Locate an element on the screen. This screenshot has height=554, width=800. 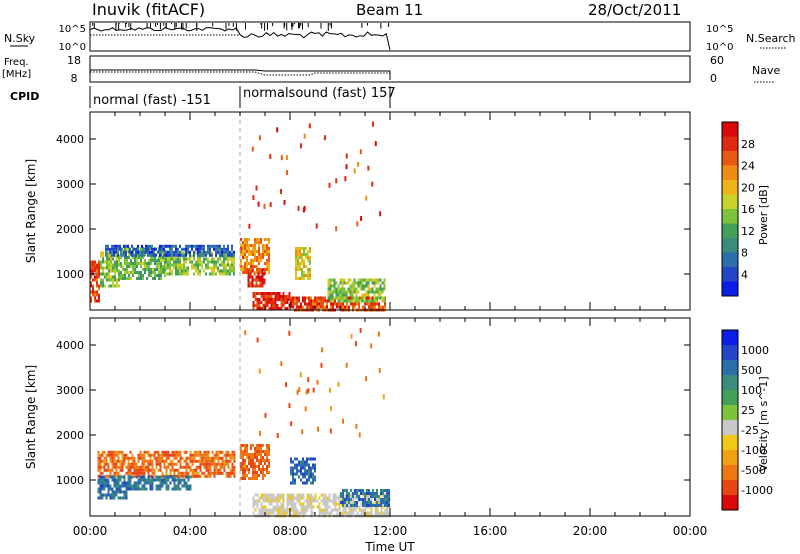
colorbar-tick-label: -500 is located at coordinates (753, 470).